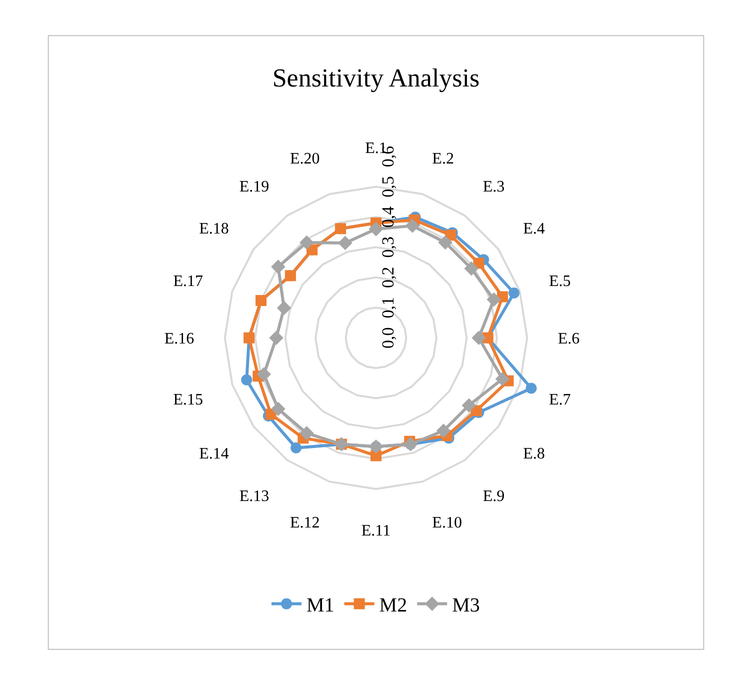 The image size is (752, 685). I want to click on spoke-label: E.2, so click(443, 159).